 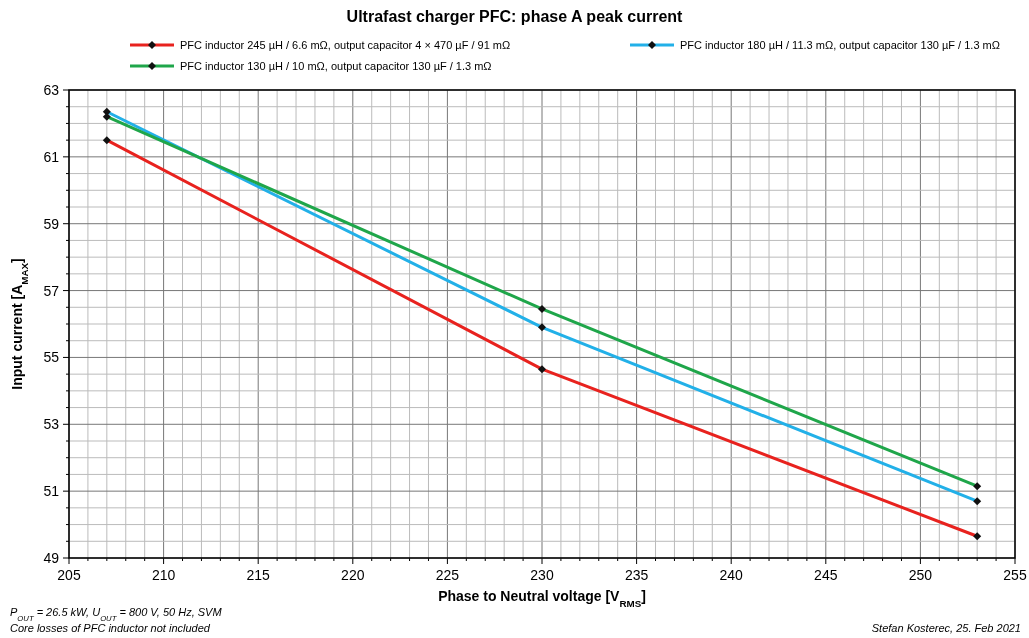 I want to click on y-tick-label: 49, so click(x=51, y=558).